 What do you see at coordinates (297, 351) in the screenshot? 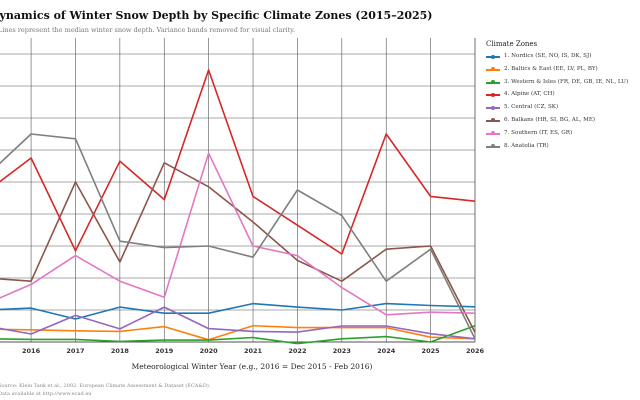
I see `x-tick-label: 2022` at bounding box center [297, 351].